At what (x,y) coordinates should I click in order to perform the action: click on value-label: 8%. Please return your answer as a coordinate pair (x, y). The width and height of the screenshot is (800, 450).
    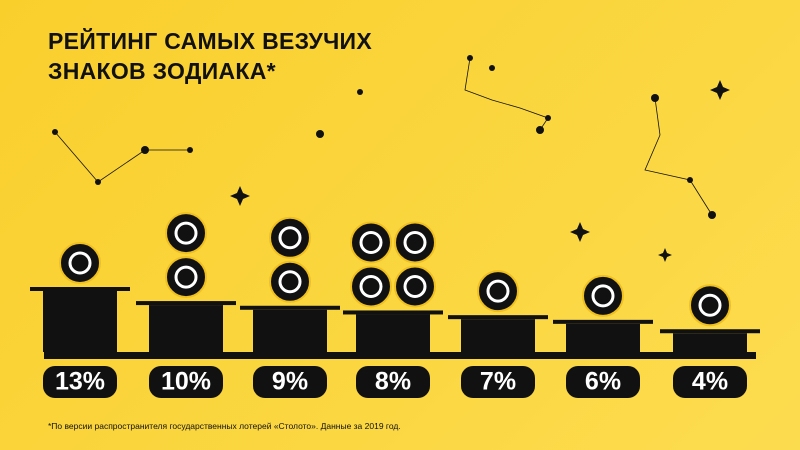
    Looking at the image, I should click on (393, 382).